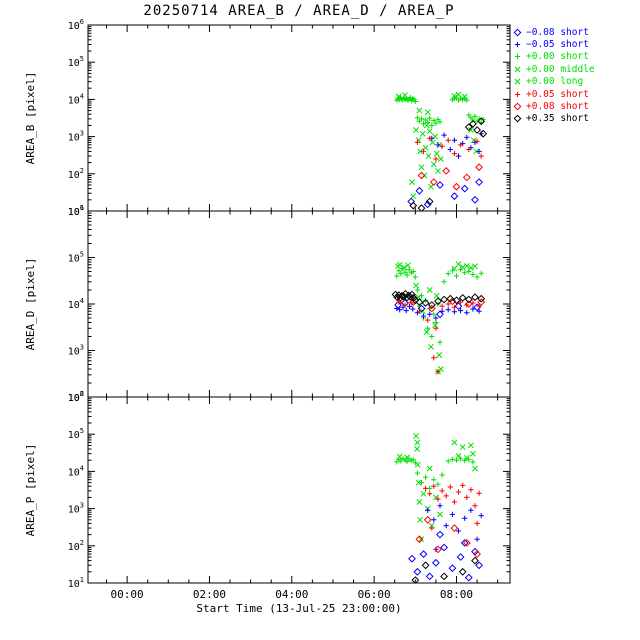 This screenshot has height=640, width=640. I want to click on legend-item: +0.00 long, so click(553, 82).